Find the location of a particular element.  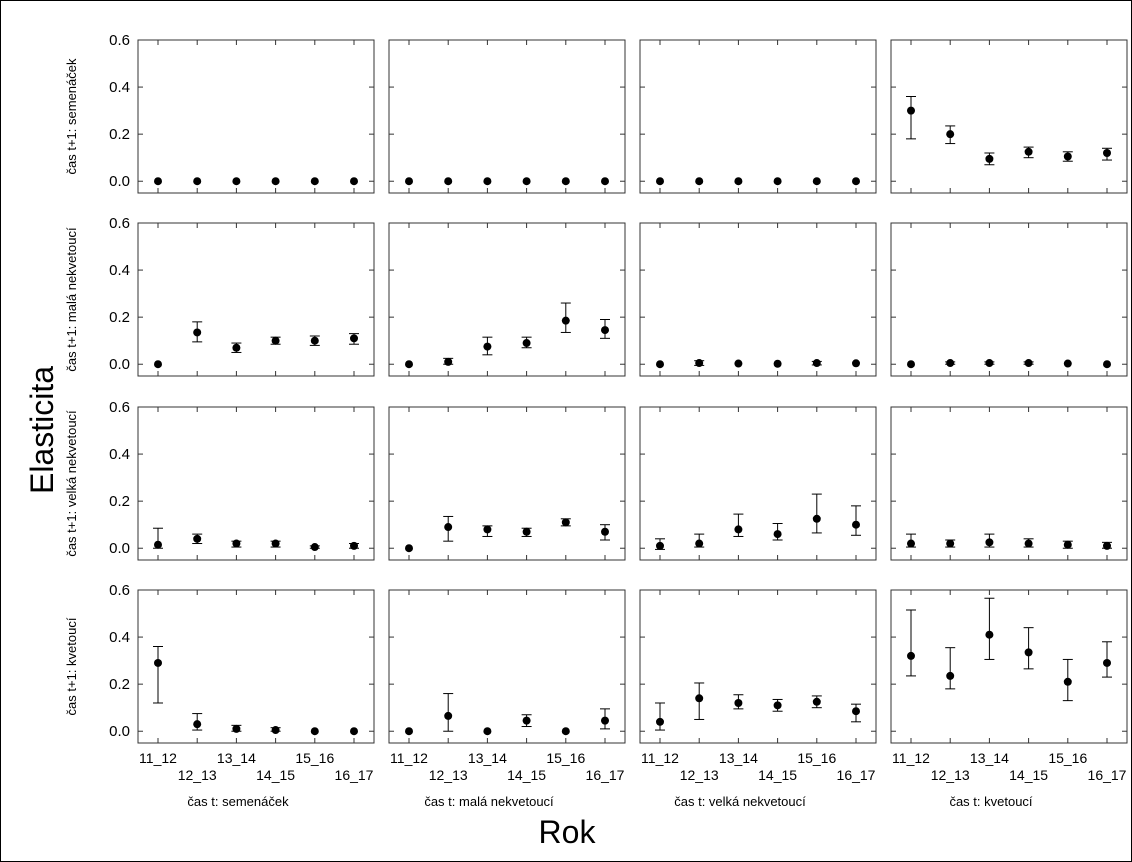

column-label: čas t: velká nekvetoucí is located at coordinates (740, 801).